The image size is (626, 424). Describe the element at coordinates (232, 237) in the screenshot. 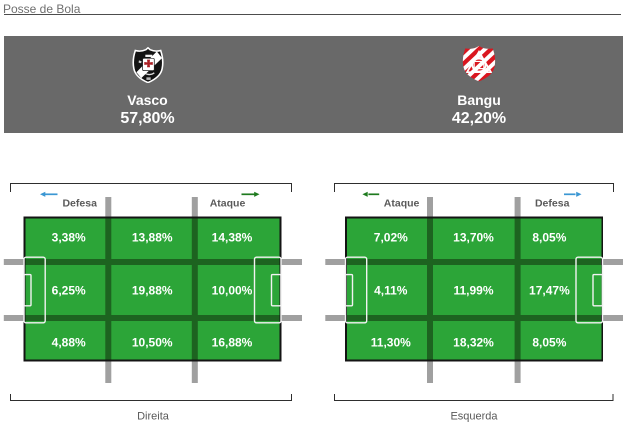

I see `svg-text: 14,38%` at that location.